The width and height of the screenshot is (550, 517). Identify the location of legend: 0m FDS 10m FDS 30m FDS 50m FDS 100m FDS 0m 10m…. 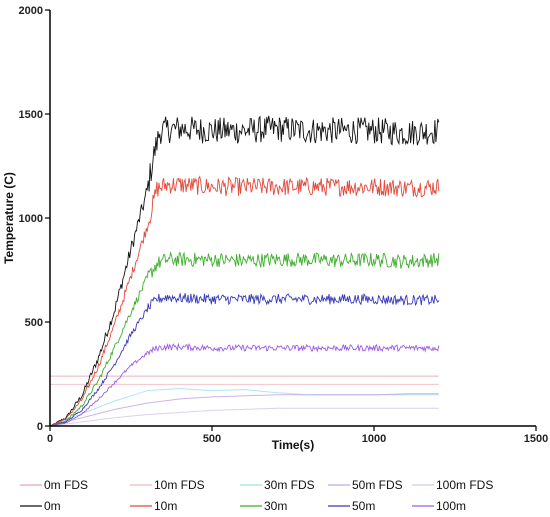
(256, 495).